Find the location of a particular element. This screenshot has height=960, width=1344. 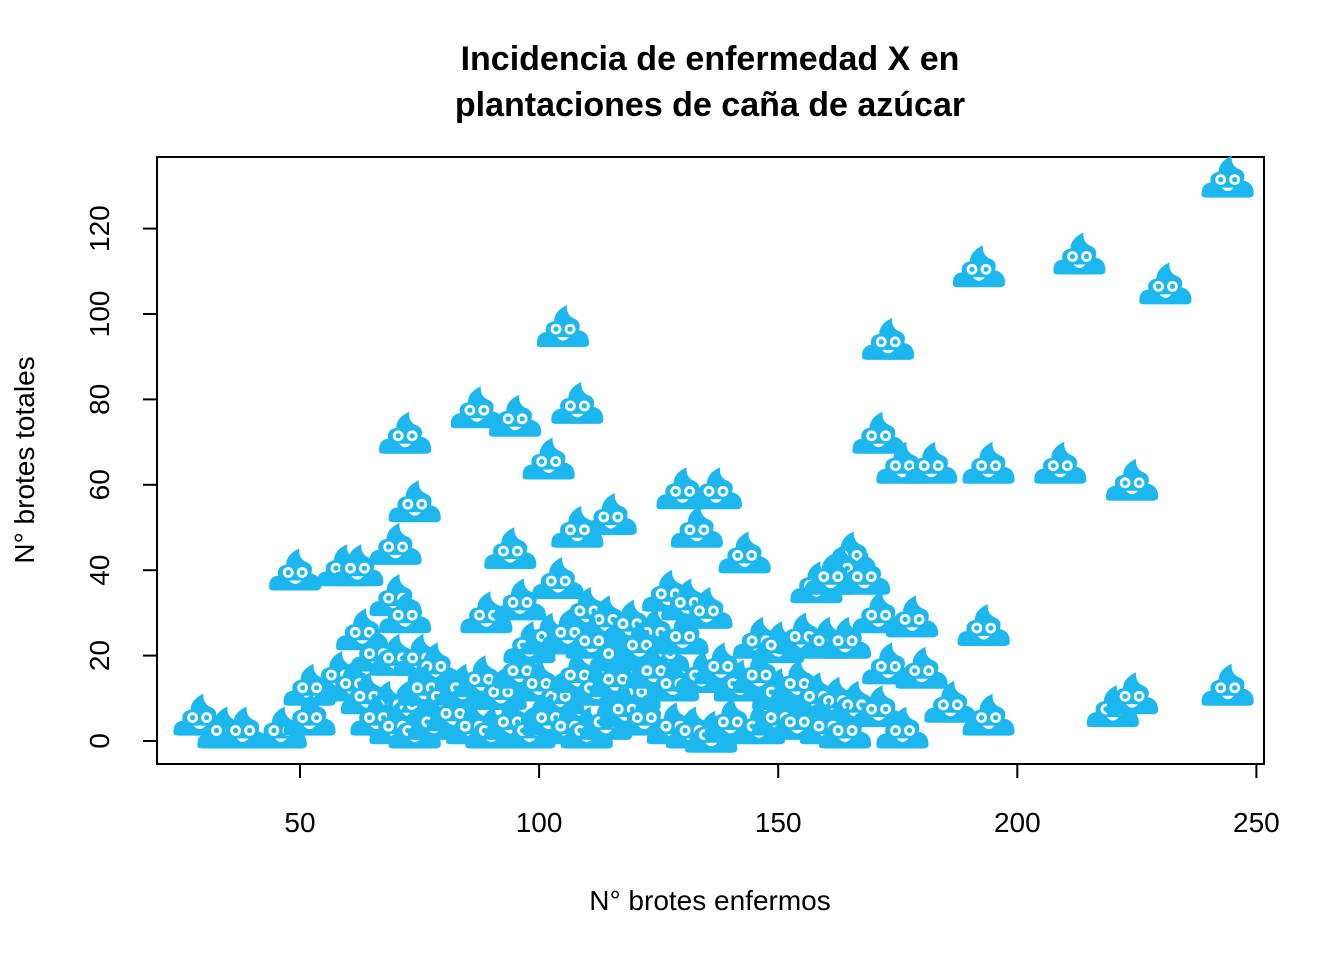

y-tick-label: 60 is located at coordinates (99, 484).